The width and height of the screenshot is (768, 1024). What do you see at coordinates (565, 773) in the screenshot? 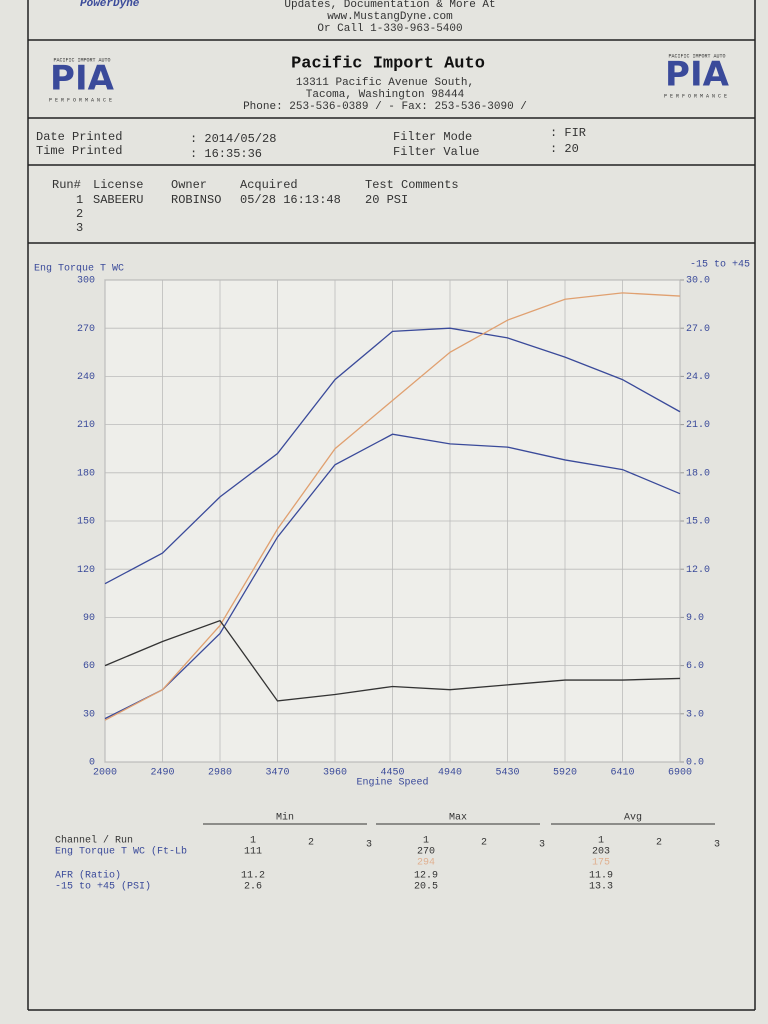
I see `x-tick-label: 5920` at bounding box center [565, 773].